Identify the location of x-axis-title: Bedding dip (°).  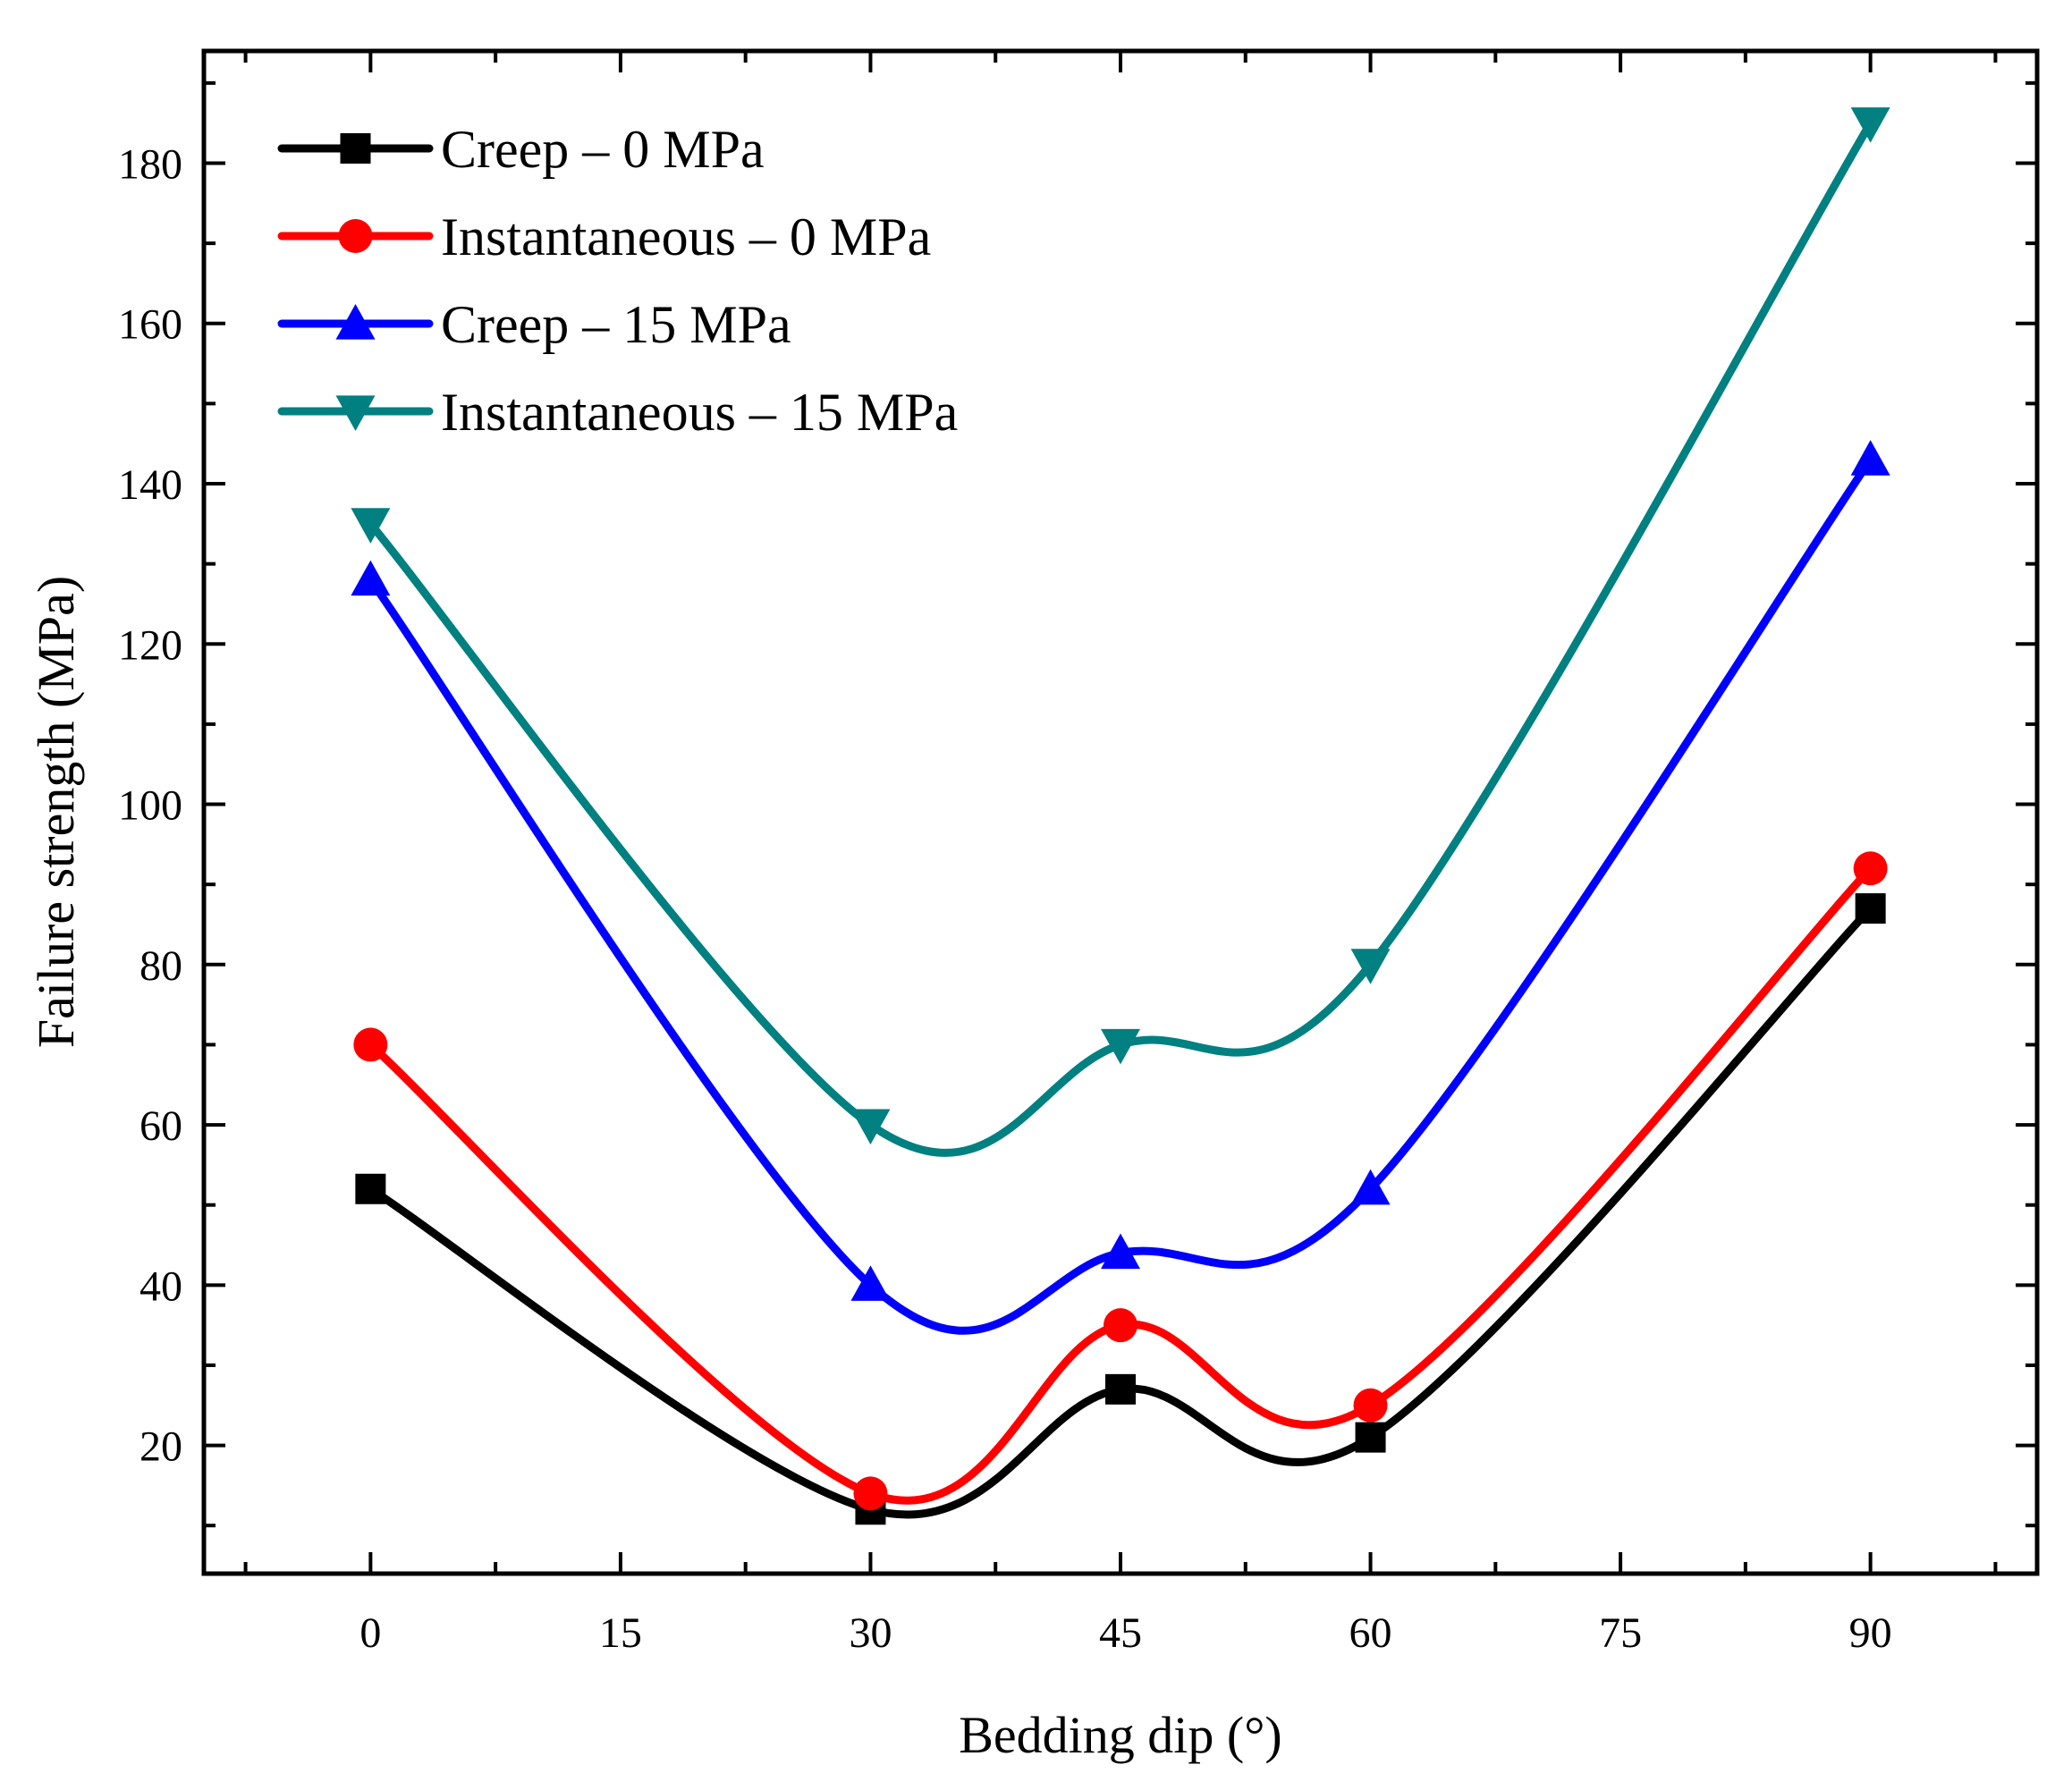
(1120, 1735).